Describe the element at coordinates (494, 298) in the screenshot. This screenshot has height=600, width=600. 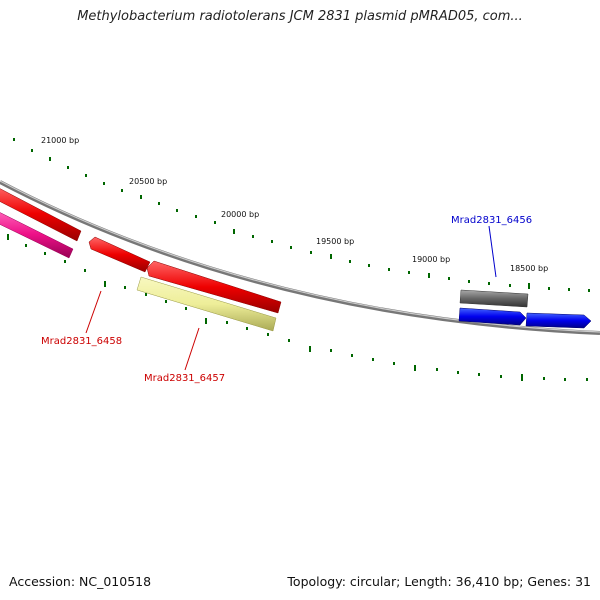
I see `feature-grey` at that location.